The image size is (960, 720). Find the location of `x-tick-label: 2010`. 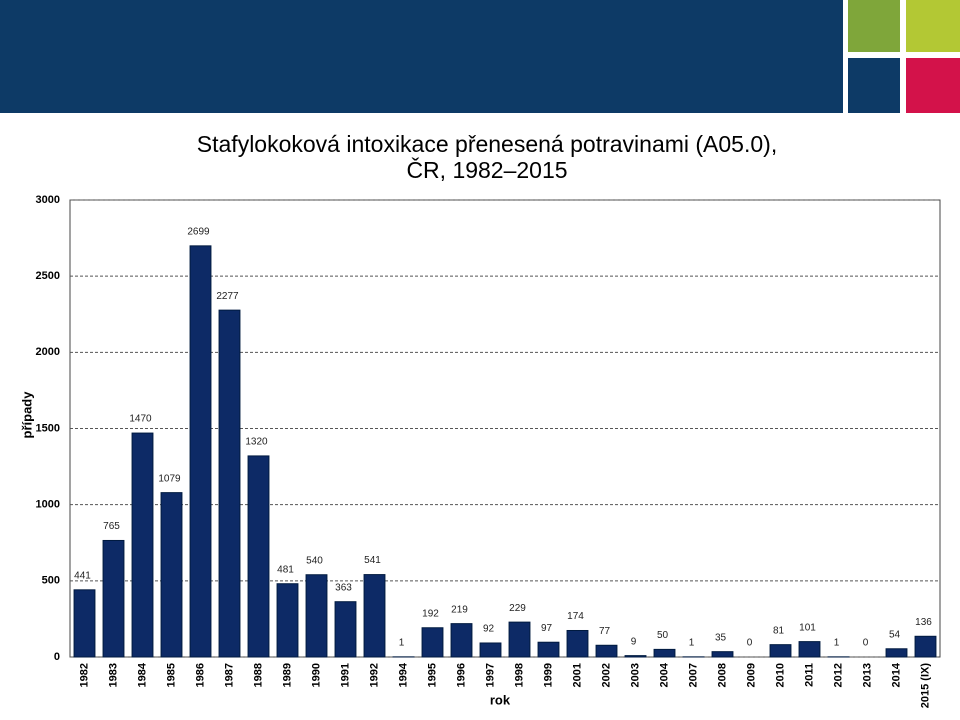

x-tick-label: 2010 is located at coordinates (780, 675).